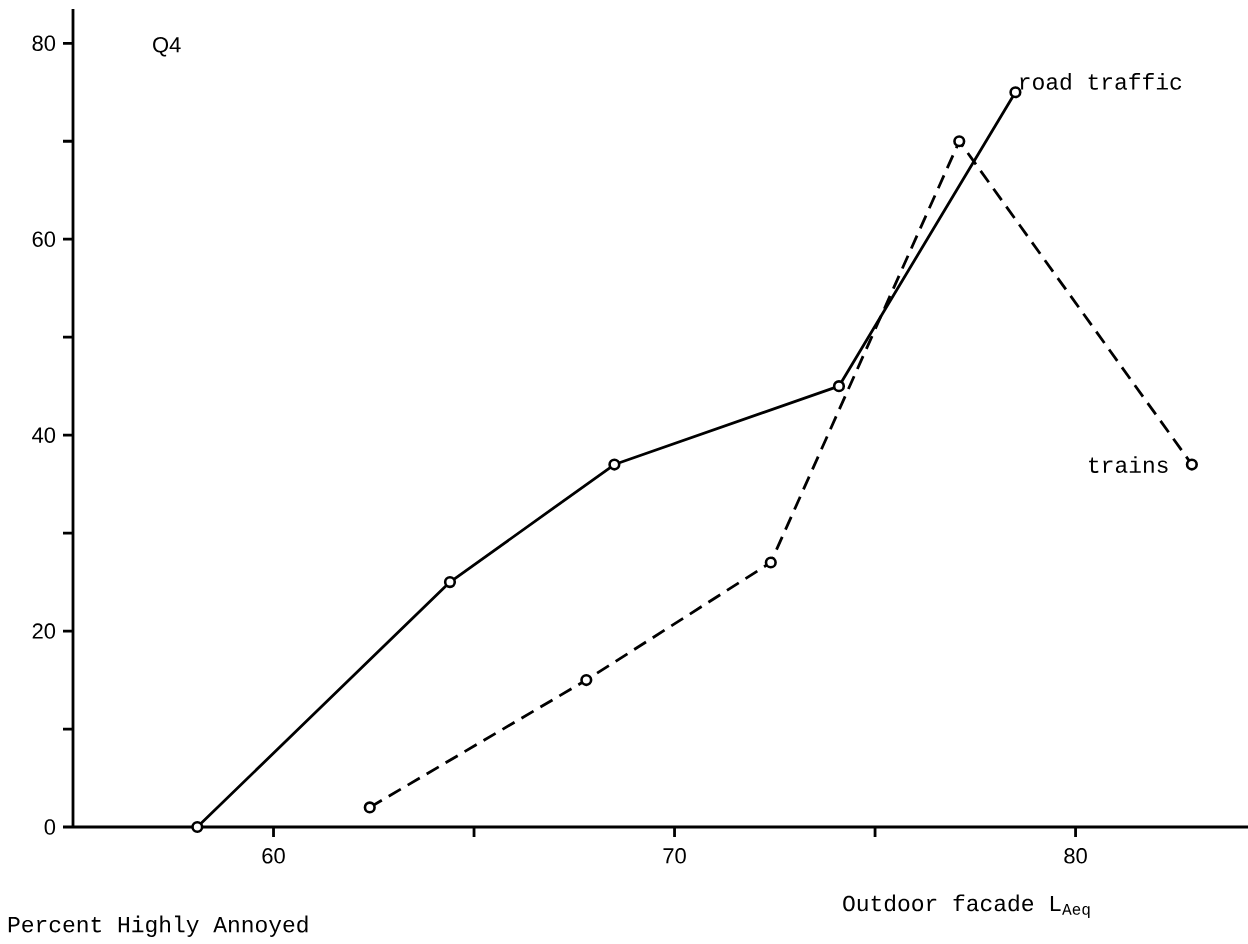 This screenshot has width=1248, height=944. What do you see at coordinates (167, 47) in the screenshot?
I see `annotation: Q4` at bounding box center [167, 47].